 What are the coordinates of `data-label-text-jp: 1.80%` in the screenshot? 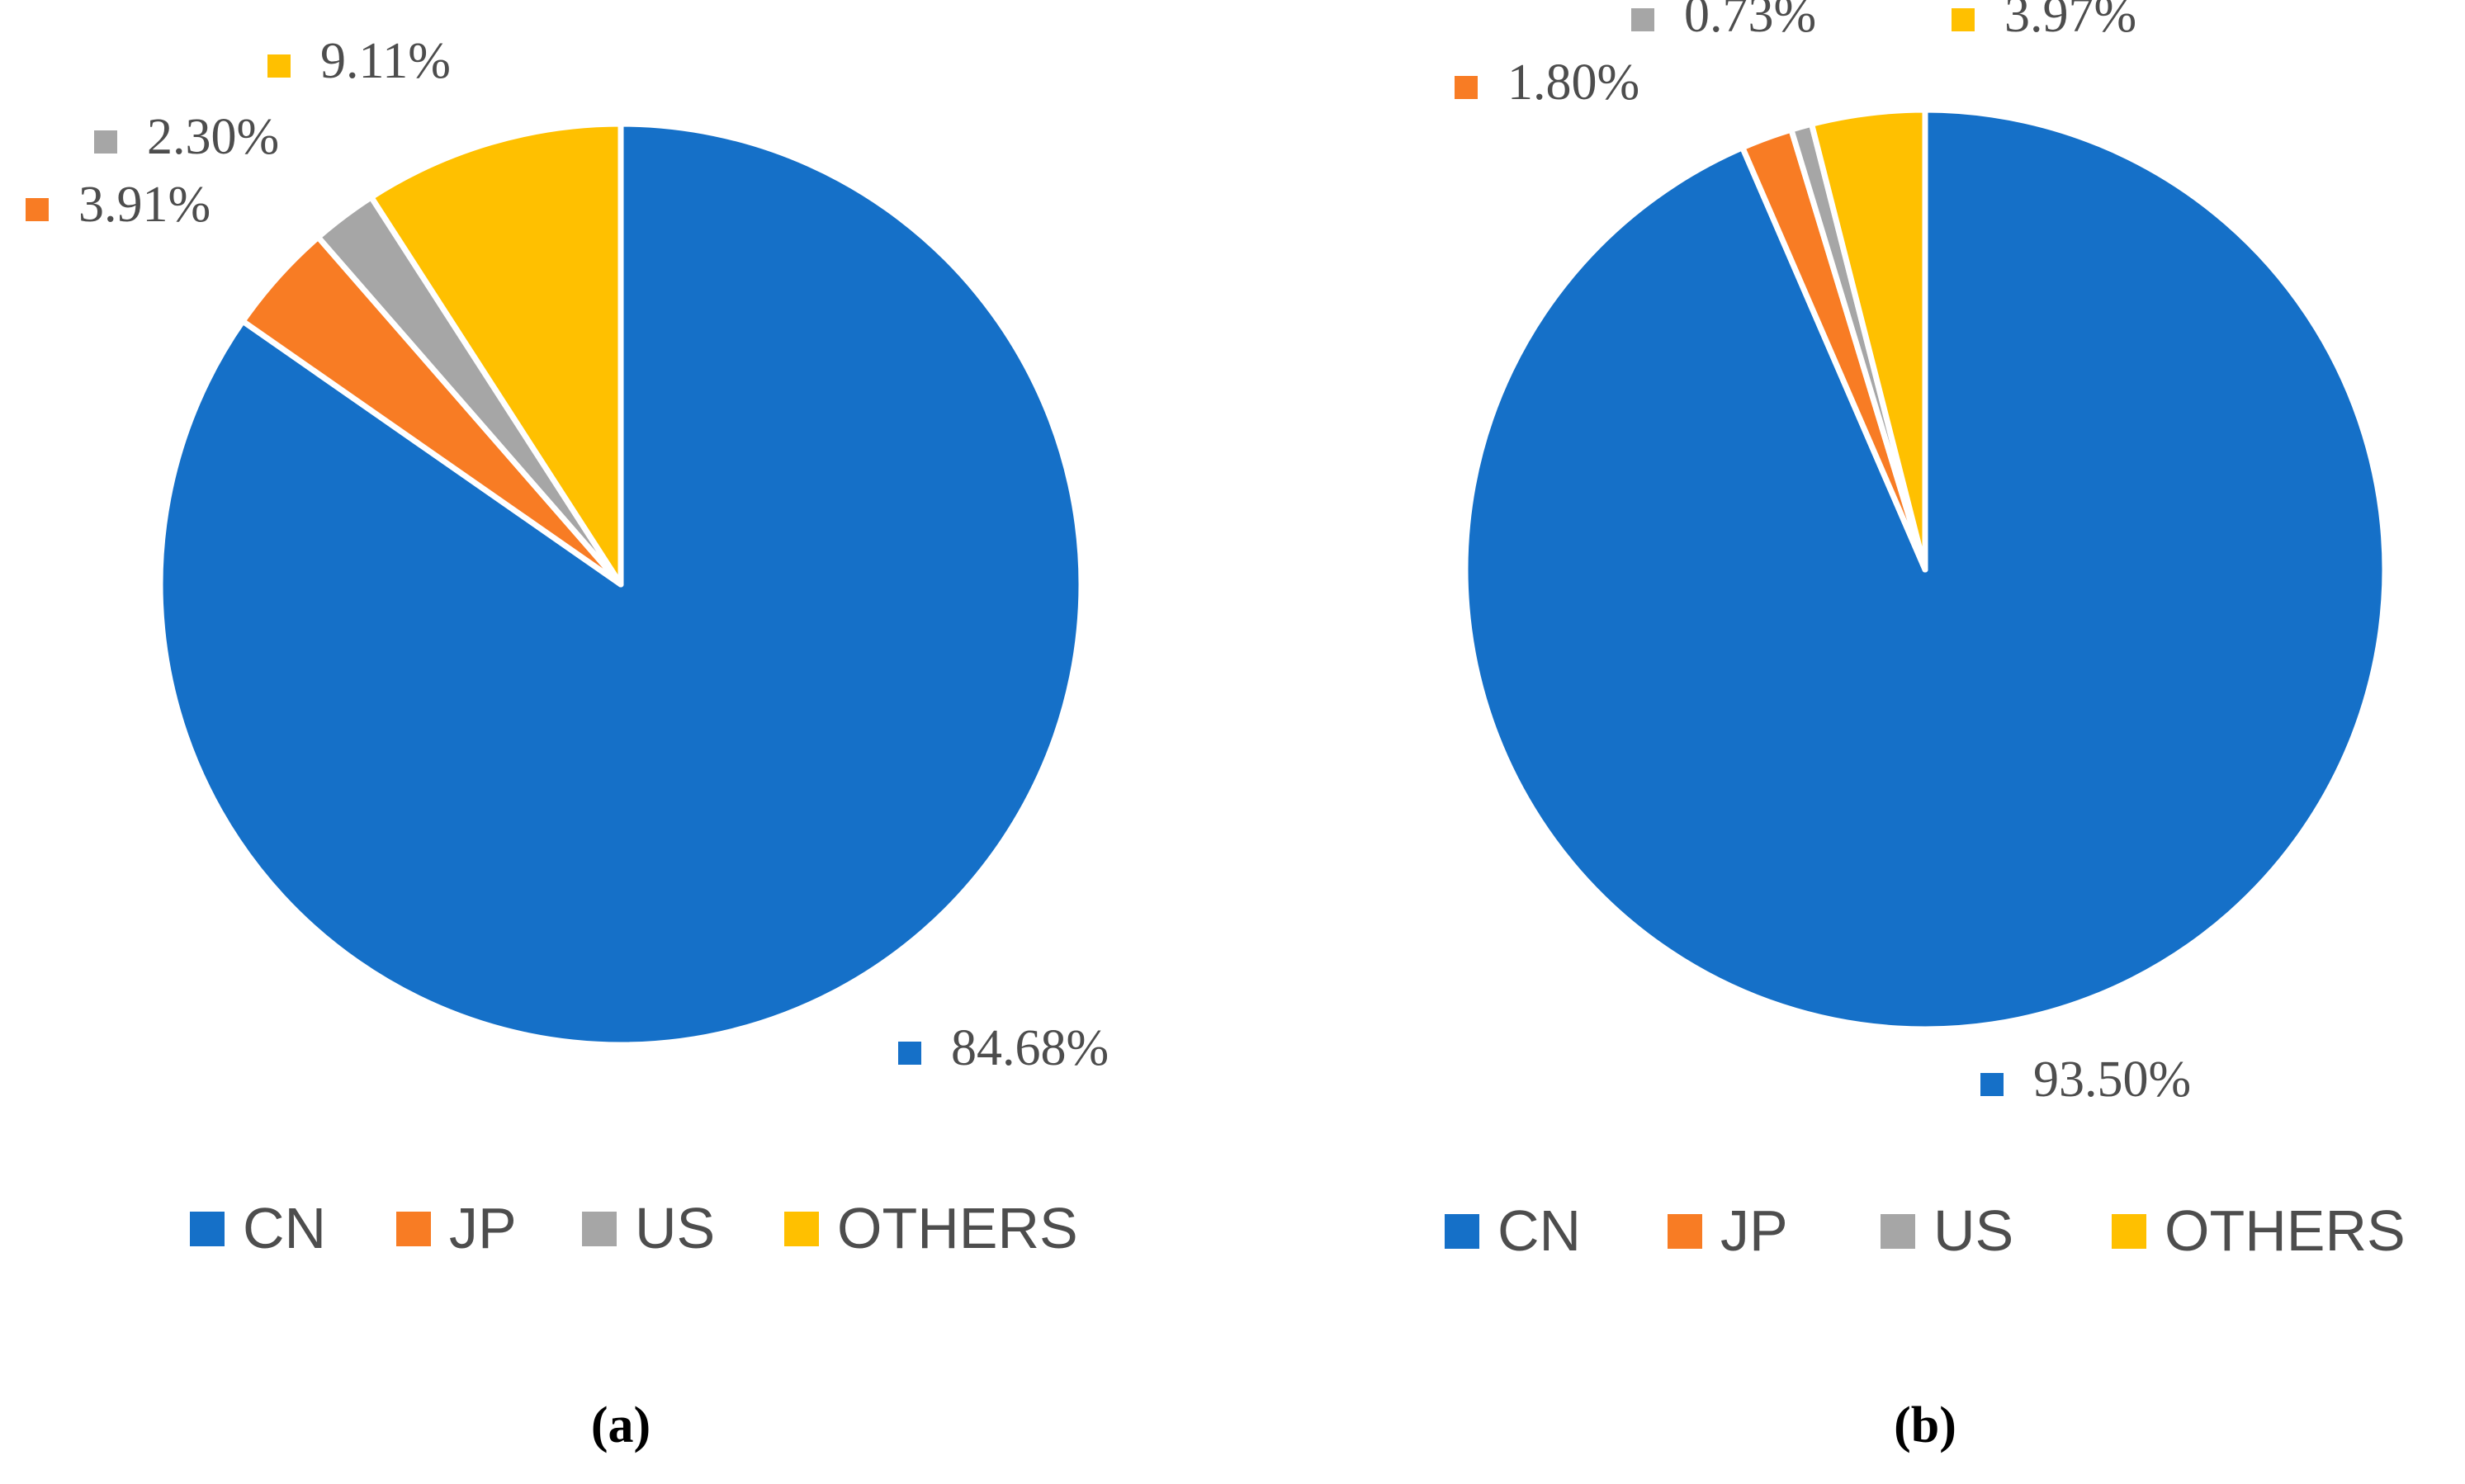 It's located at (1573, 82).